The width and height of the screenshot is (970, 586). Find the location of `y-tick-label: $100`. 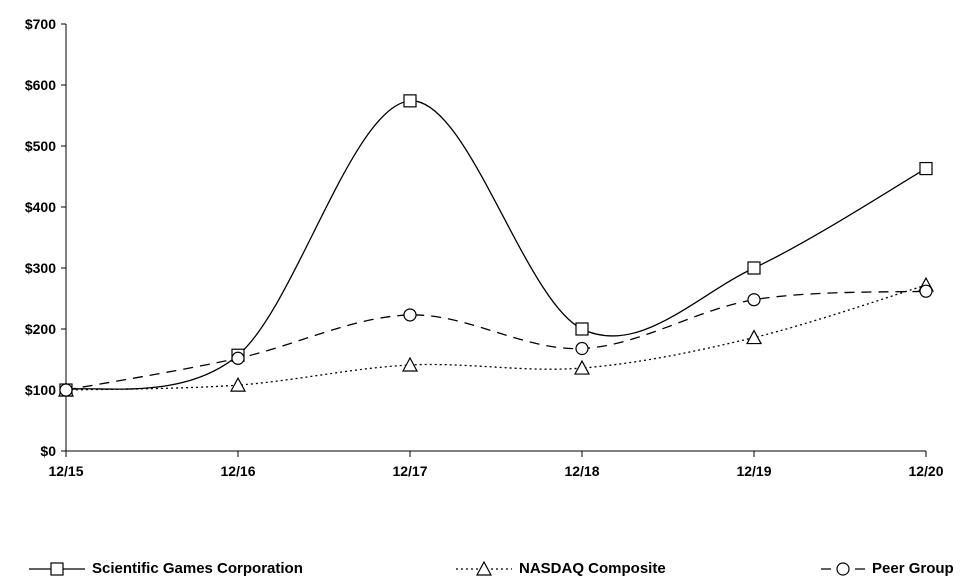

y-tick-label: $100 is located at coordinates (40, 390).